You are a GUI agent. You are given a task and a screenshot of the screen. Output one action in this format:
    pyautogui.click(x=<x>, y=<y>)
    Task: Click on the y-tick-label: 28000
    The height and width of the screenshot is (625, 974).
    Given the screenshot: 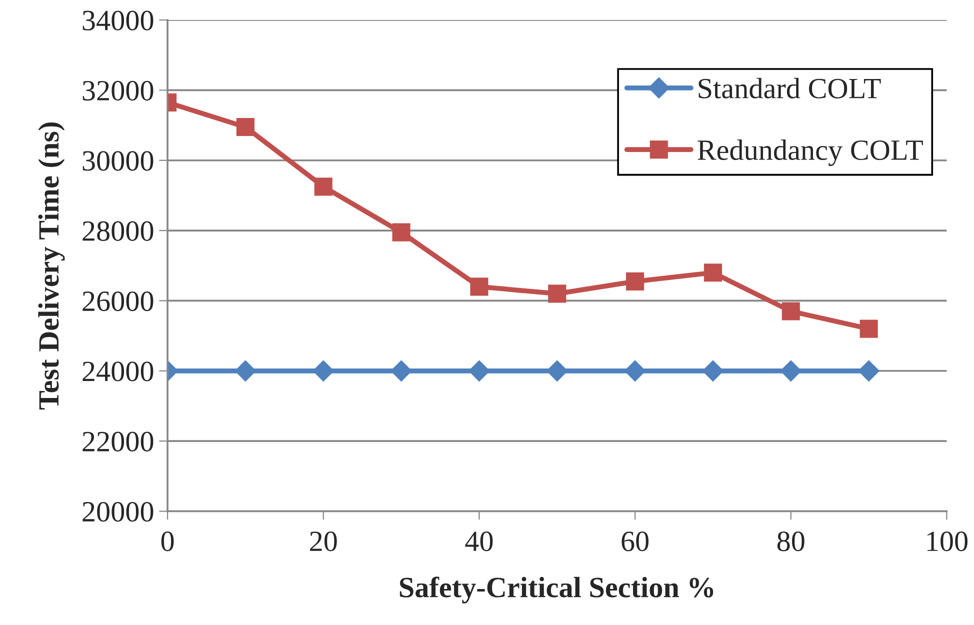 What is the action you would take?
    pyautogui.click(x=118, y=231)
    